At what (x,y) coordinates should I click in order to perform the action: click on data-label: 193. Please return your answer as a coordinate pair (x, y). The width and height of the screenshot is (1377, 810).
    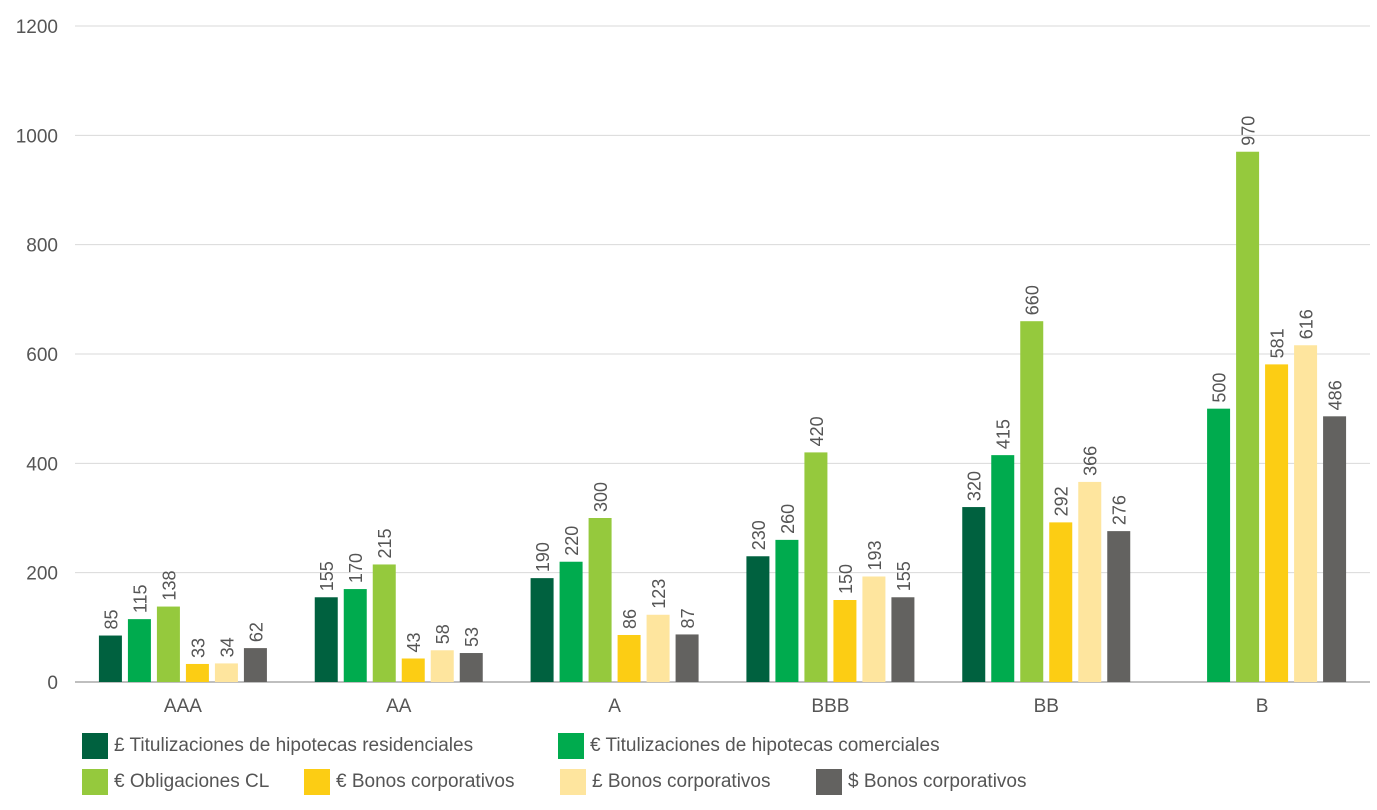
    Looking at the image, I should click on (875, 555).